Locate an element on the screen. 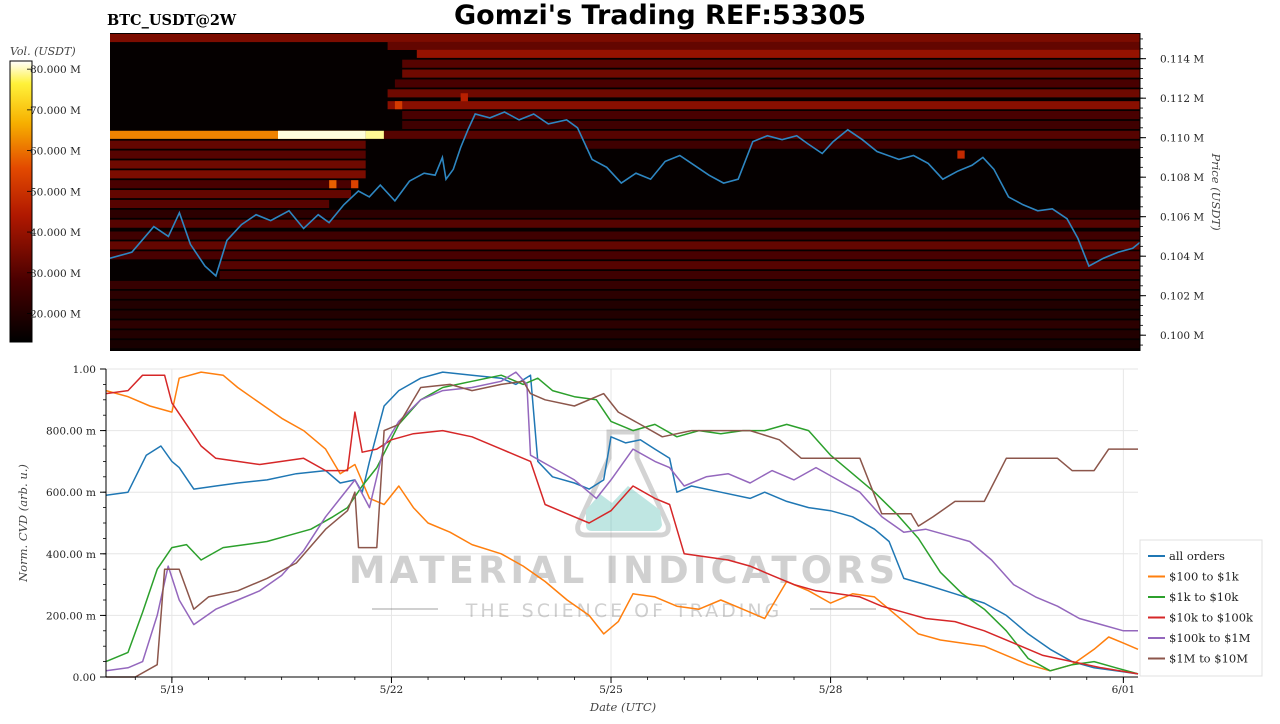 The width and height of the screenshot is (1280, 724). cvd-y-axis-label: Norm. CVD (arb. u.) is located at coordinates (23, 523).